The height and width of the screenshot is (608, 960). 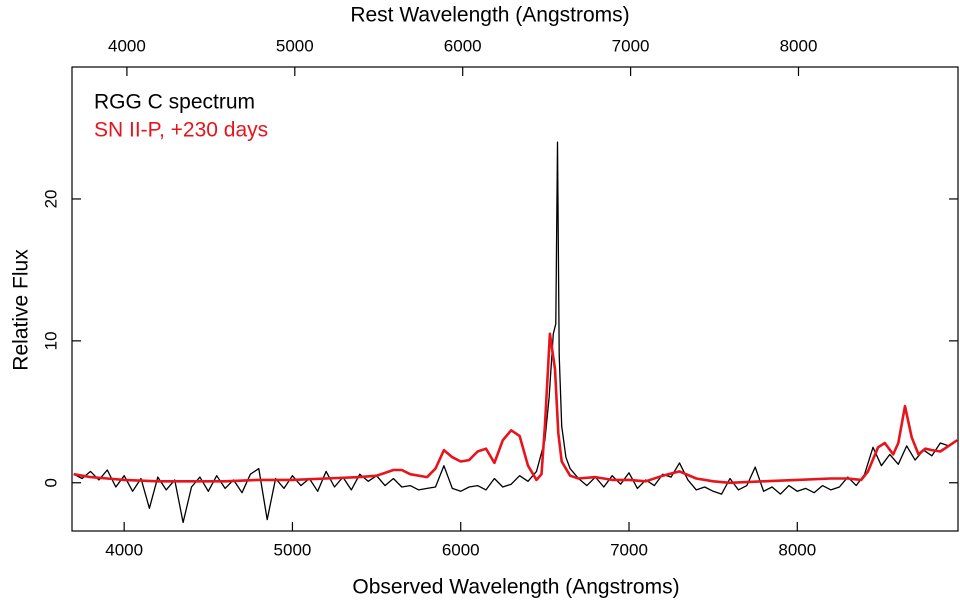 What do you see at coordinates (293, 549) in the screenshot?
I see `x-tick-label: 5000` at bounding box center [293, 549].